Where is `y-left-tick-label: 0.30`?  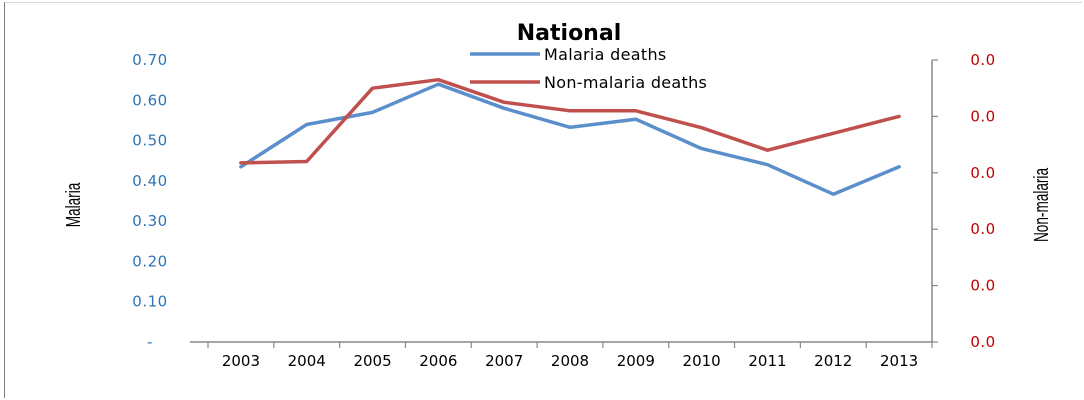
y-left-tick-label: 0.30 is located at coordinates (149, 221).